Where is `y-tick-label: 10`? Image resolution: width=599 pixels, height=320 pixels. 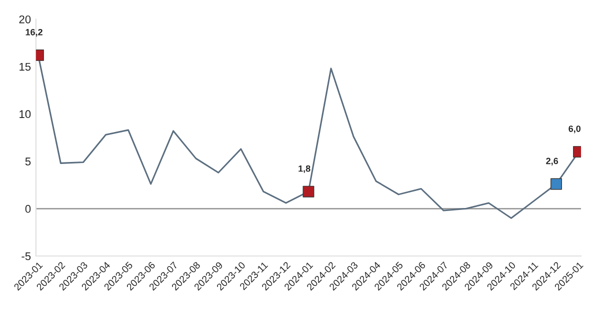
y-tick-label: 10 is located at coordinates (25, 114).